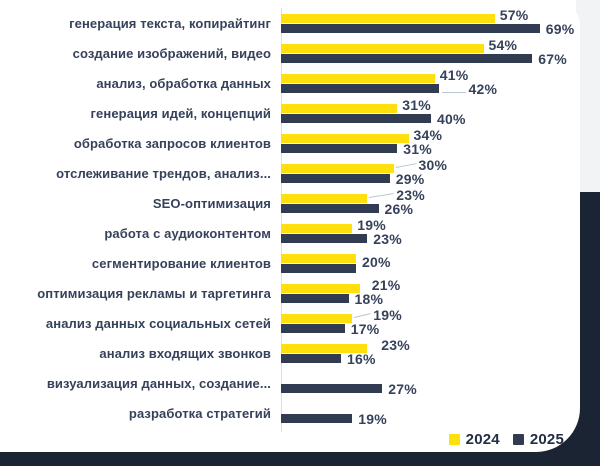 The width and height of the screenshot is (600, 466). I want to click on value-label-2024: 21%, so click(386, 285).